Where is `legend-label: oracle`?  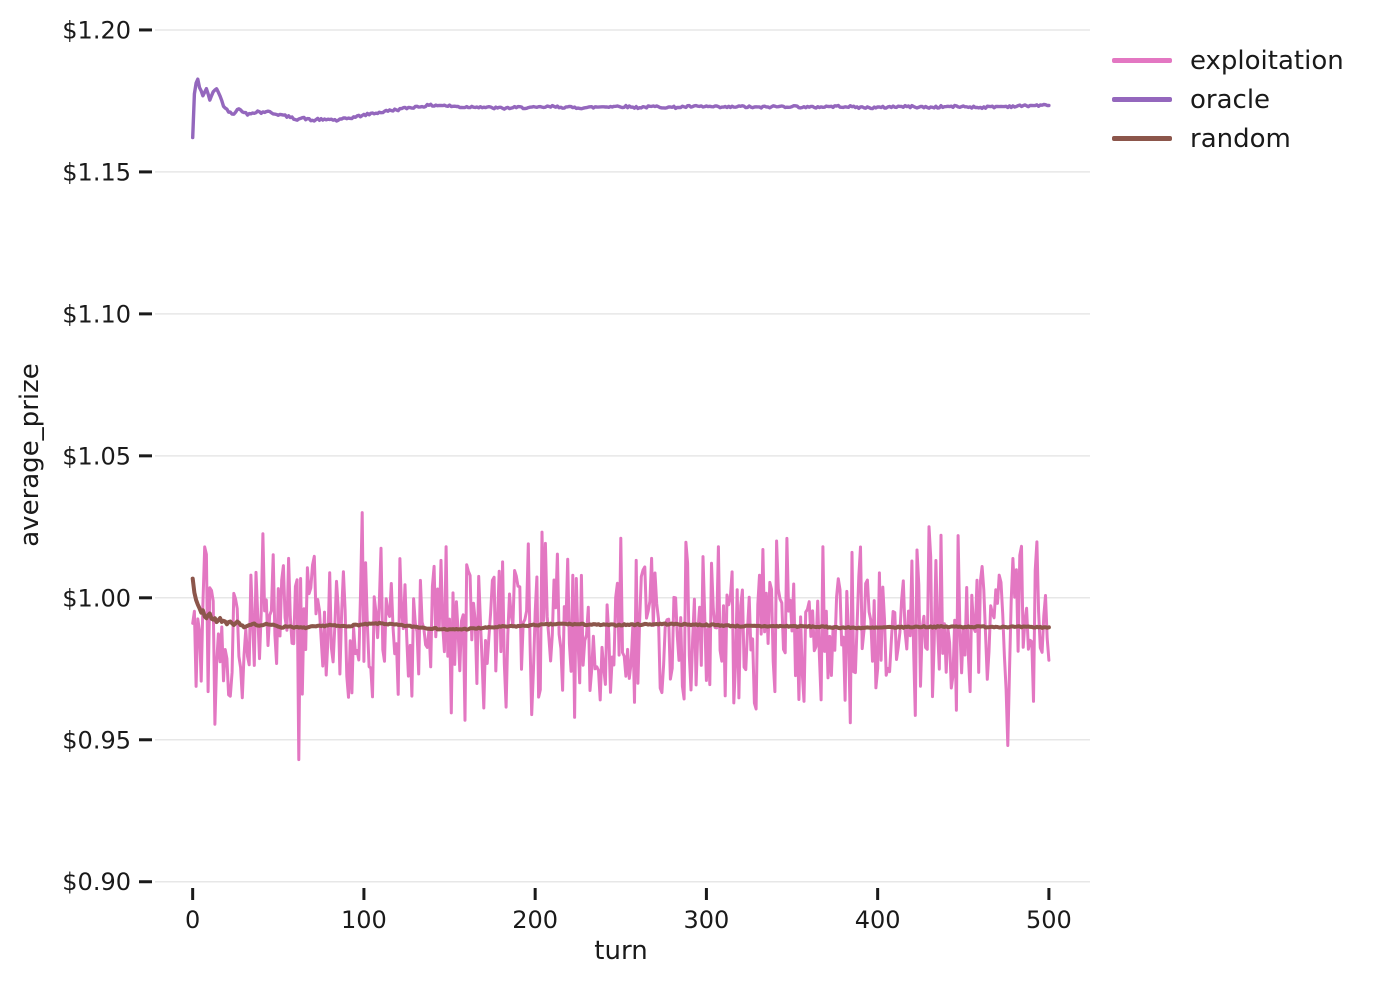
legend-label: oracle is located at coordinates (1230, 99).